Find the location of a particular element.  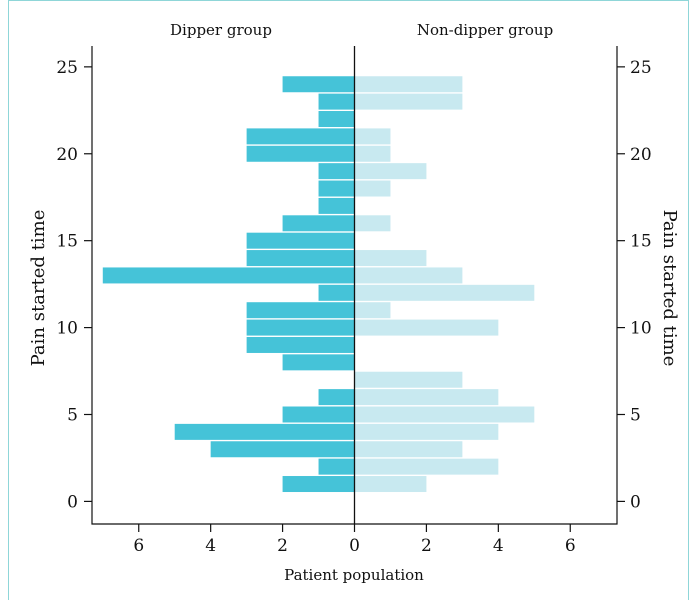

y-tick-label-right-0: 0 is located at coordinates (635, 502).